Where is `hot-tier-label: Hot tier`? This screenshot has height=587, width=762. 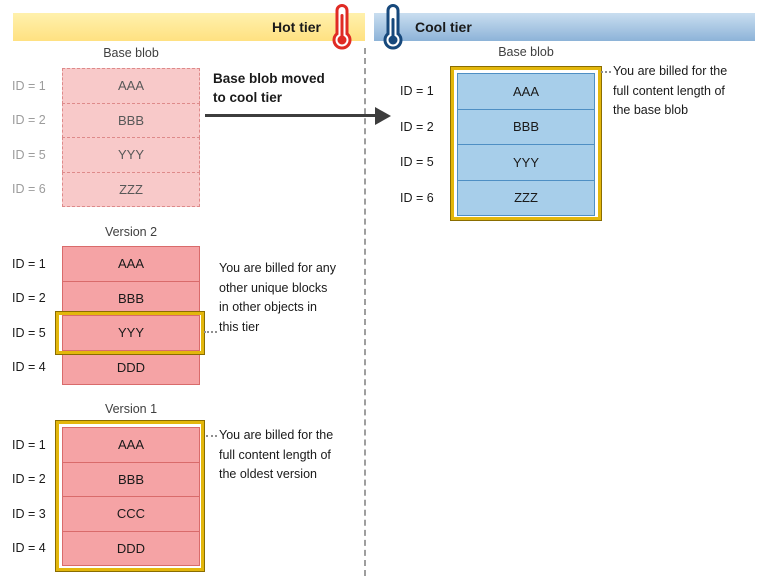 hot-tier-label: Hot tier is located at coordinates (296, 27).